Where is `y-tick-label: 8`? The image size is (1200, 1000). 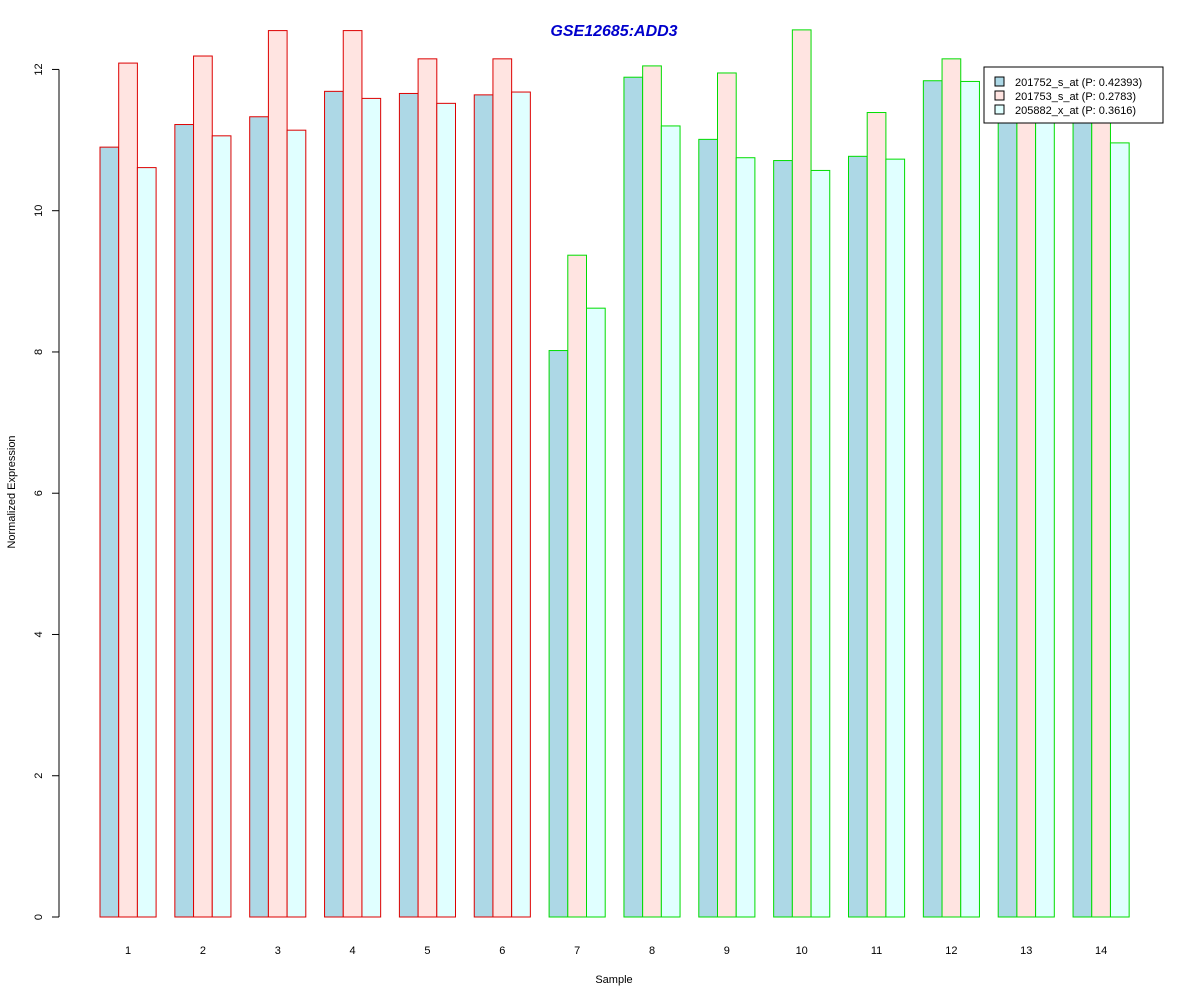
y-tick-label: 8 is located at coordinates (39, 352).